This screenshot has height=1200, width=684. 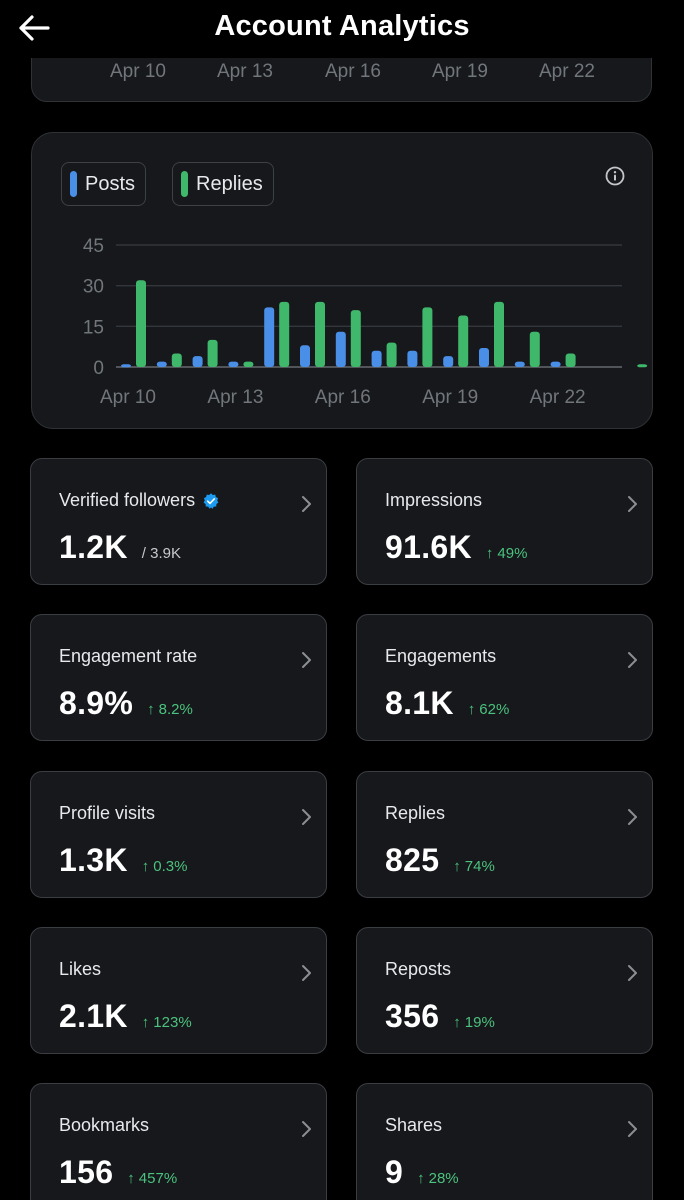 What do you see at coordinates (178, 677) in the screenshot?
I see `stat-card-engagement-rate: Engagement rate 8.9% ↑ 8.2%` at bounding box center [178, 677].